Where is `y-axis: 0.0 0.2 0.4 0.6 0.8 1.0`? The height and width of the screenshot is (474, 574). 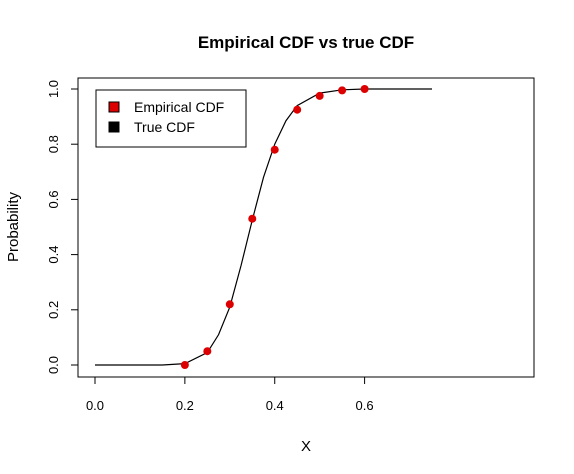
y-axis: 0.0 0.2 0.4 0.6 0.8 1.0 is located at coordinates (62, 227).